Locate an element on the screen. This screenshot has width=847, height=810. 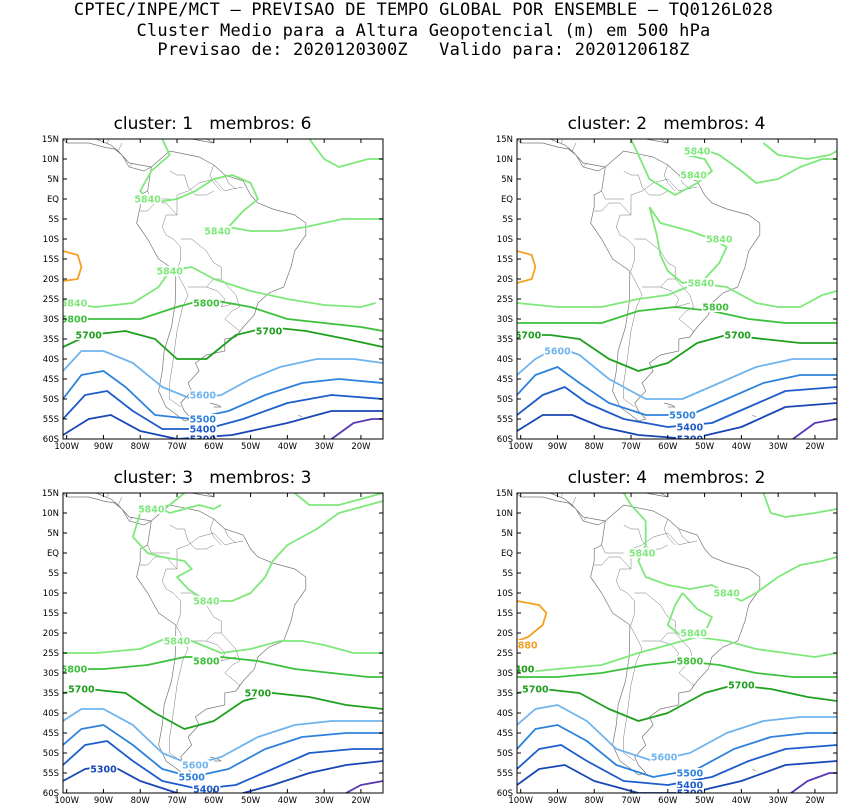
lat-label: 50S is located at coordinates (505, 754).